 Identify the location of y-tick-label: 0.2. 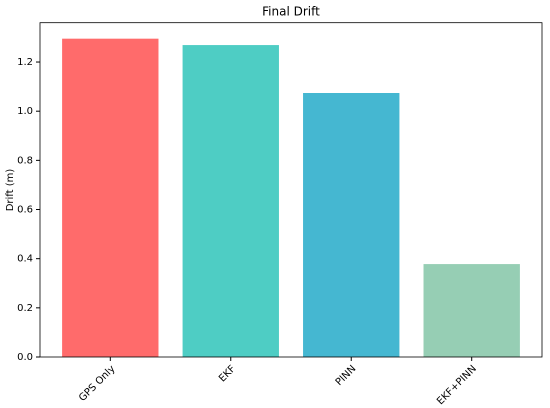
(25, 308).